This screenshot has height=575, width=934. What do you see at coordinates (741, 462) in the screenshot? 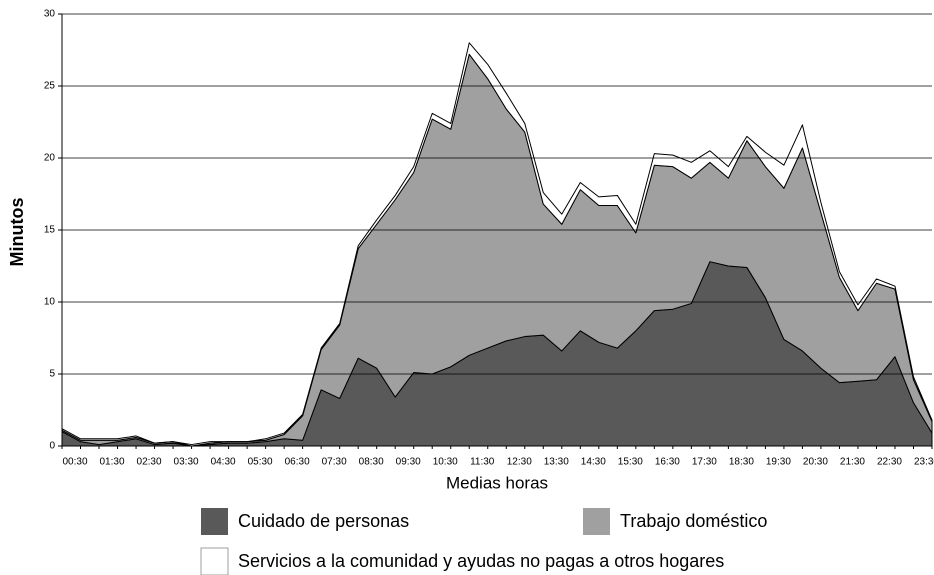
I see `x-tick-label: 18:30` at bounding box center [741, 462].